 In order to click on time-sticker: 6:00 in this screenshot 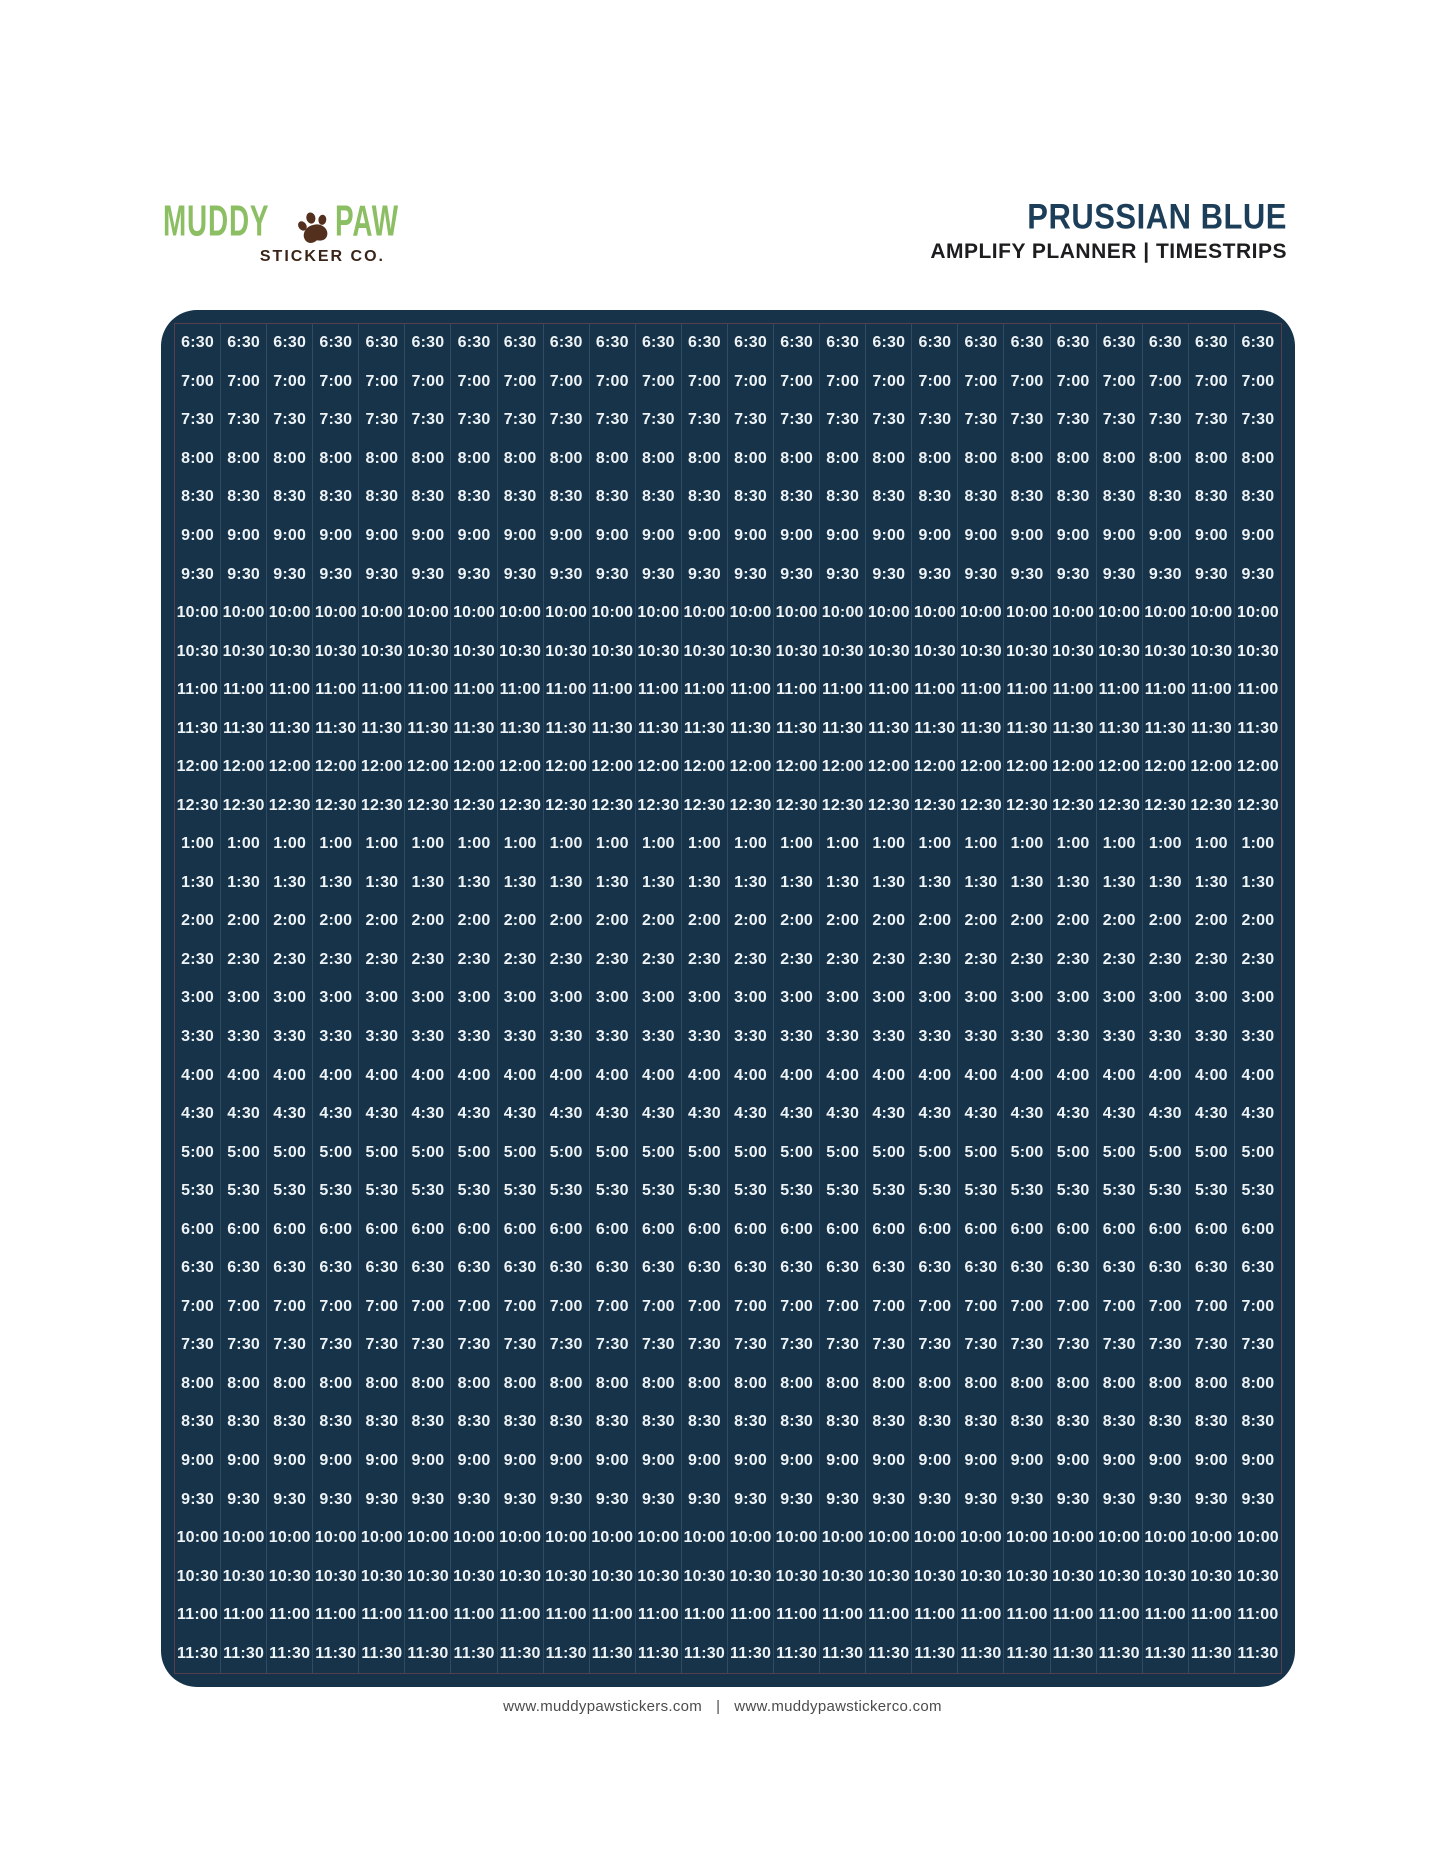, I will do `click(1166, 1230)`.